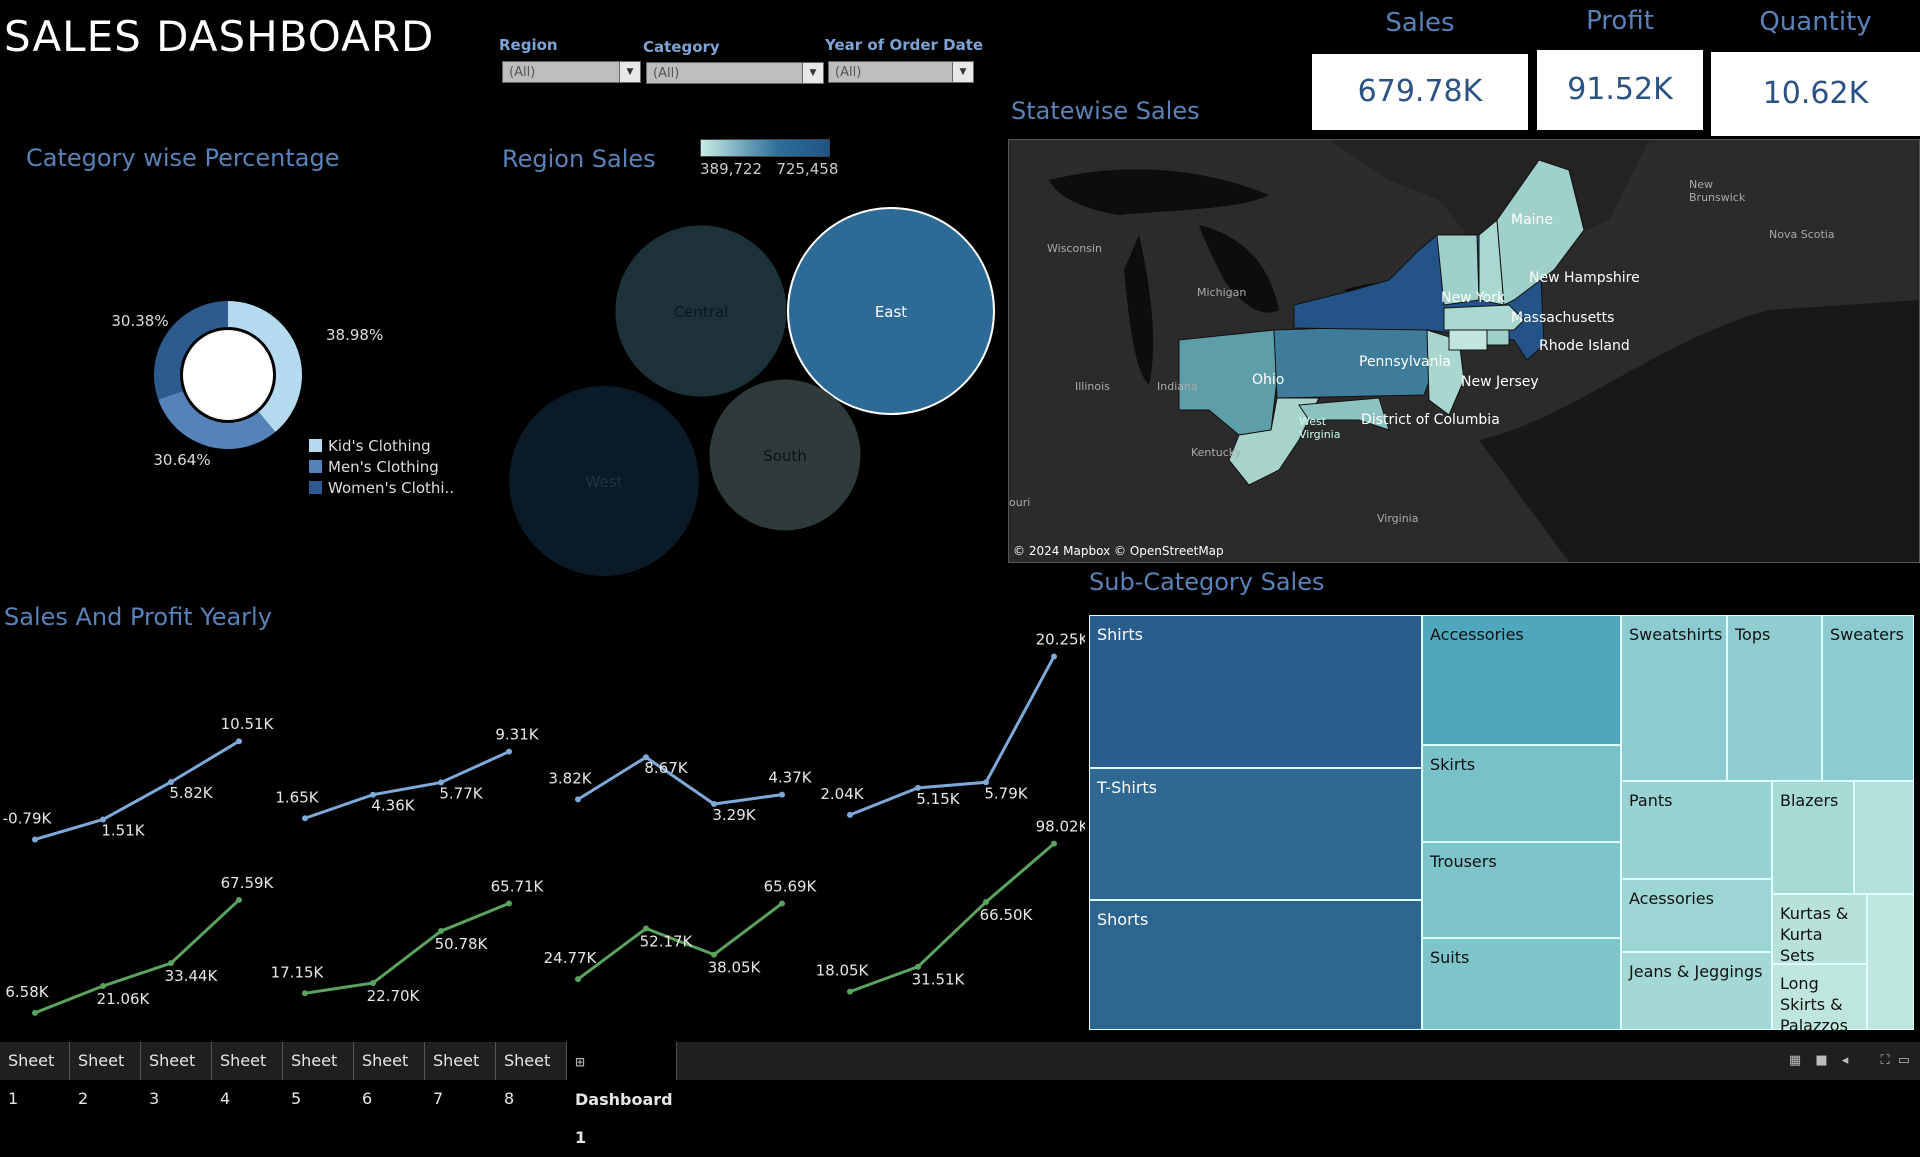  What do you see at coordinates (1274, 441) in the screenshot?
I see `state-west-virginia` at bounding box center [1274, 441].